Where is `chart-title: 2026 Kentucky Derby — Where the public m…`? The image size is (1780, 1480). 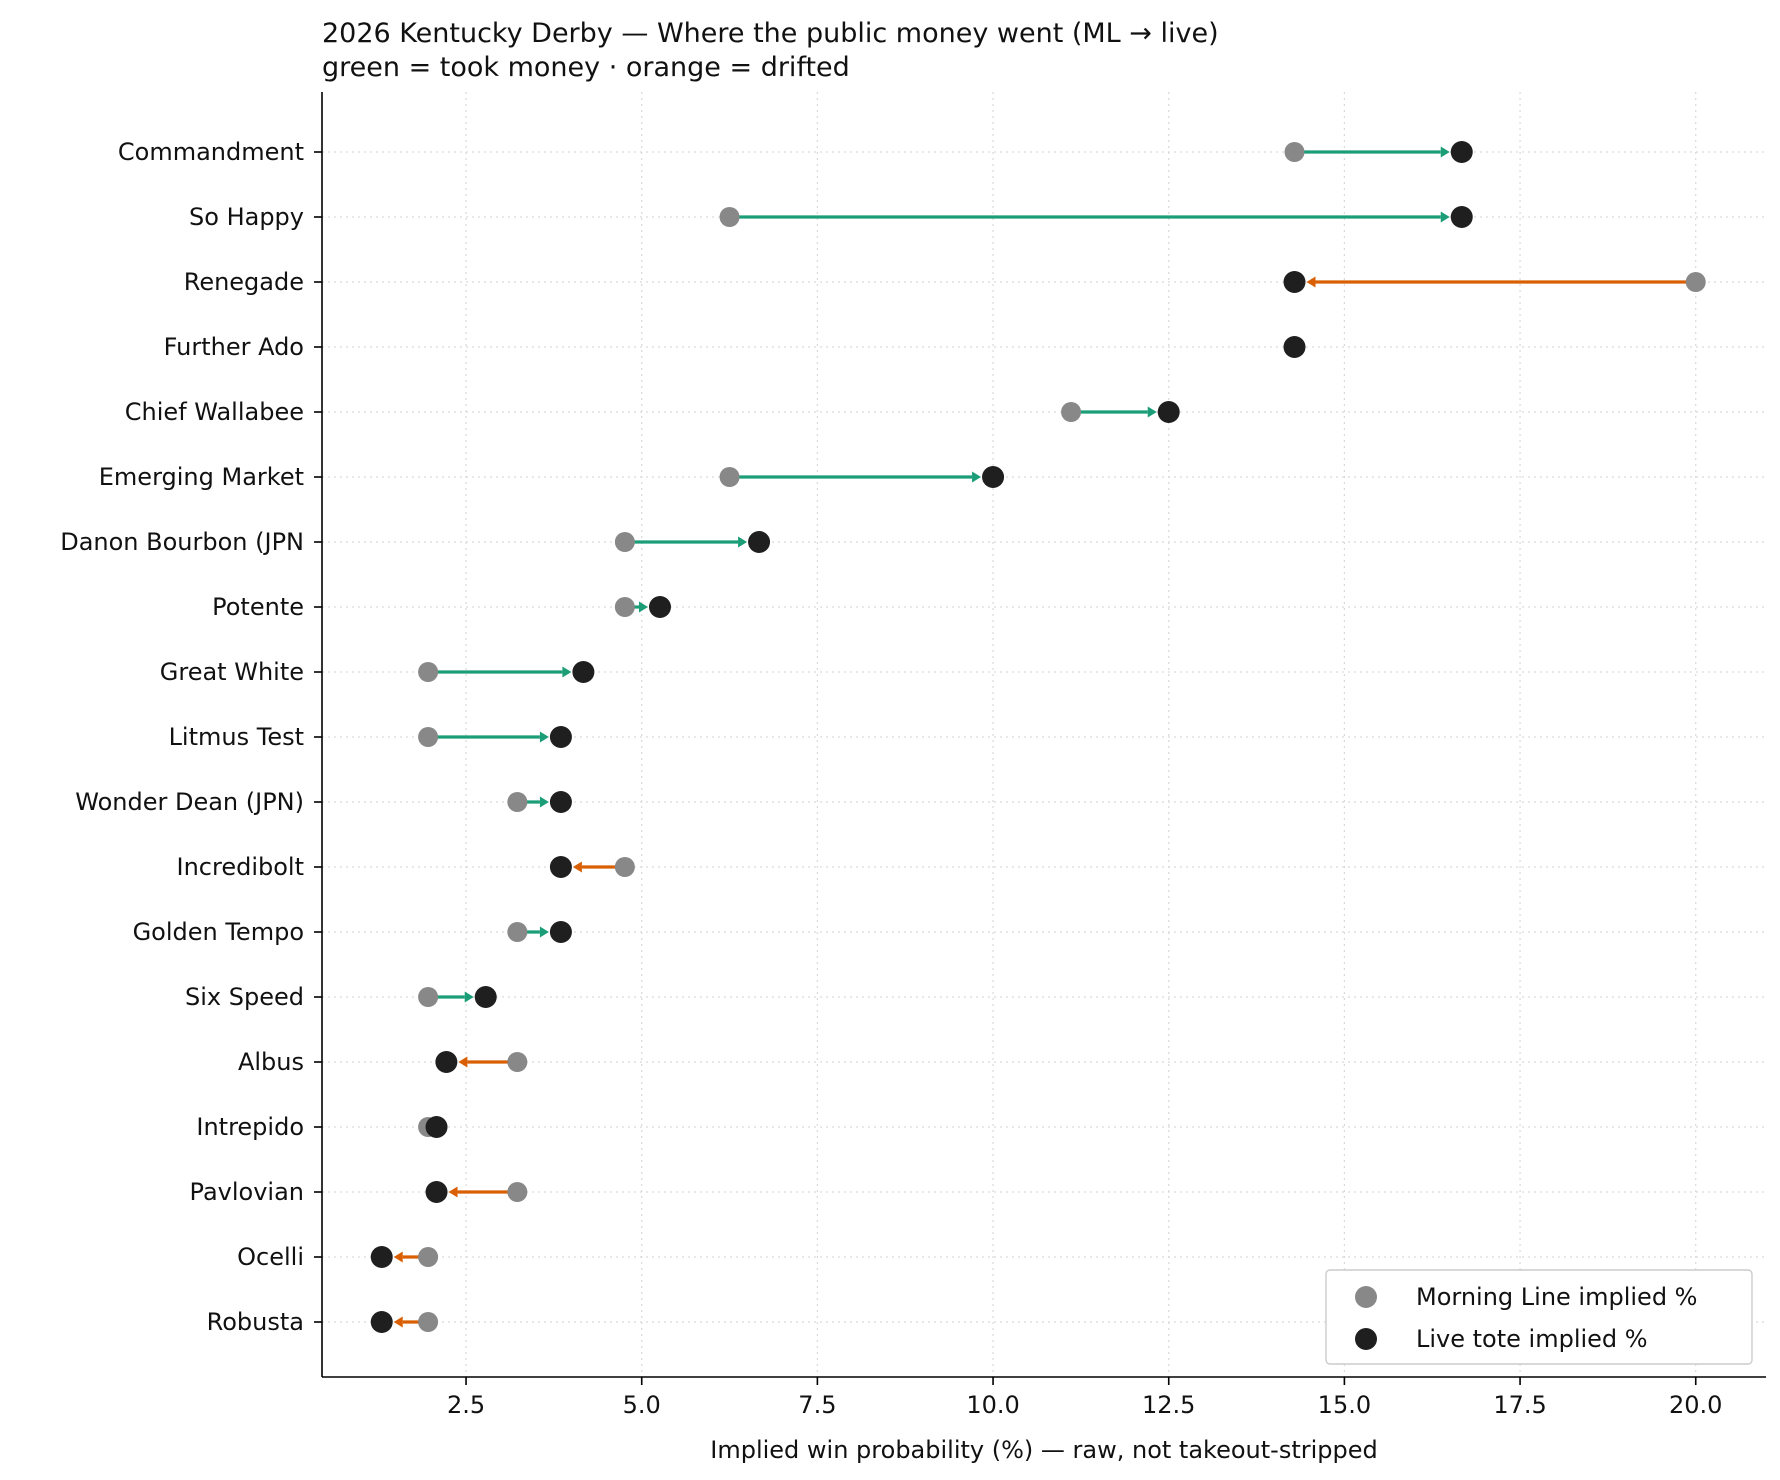 chart-title: 2026 Kentucky Derby — Where the public m… is located at coordinates (770, 33).